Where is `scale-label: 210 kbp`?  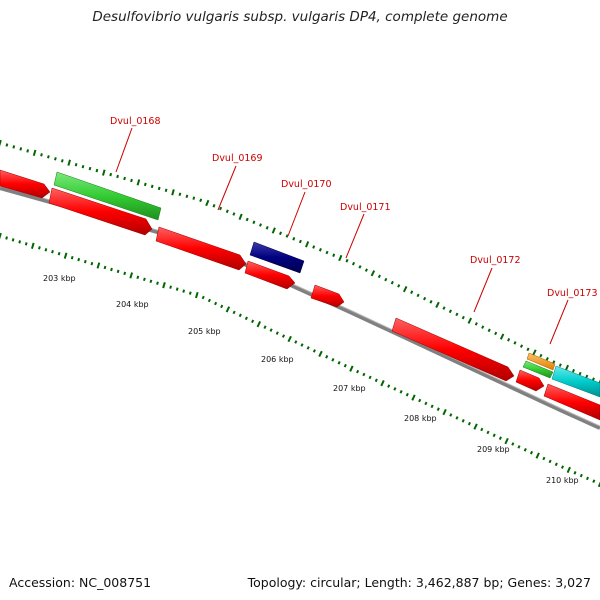 scale-label: 210 kbp is located at coordinates (562, 480).